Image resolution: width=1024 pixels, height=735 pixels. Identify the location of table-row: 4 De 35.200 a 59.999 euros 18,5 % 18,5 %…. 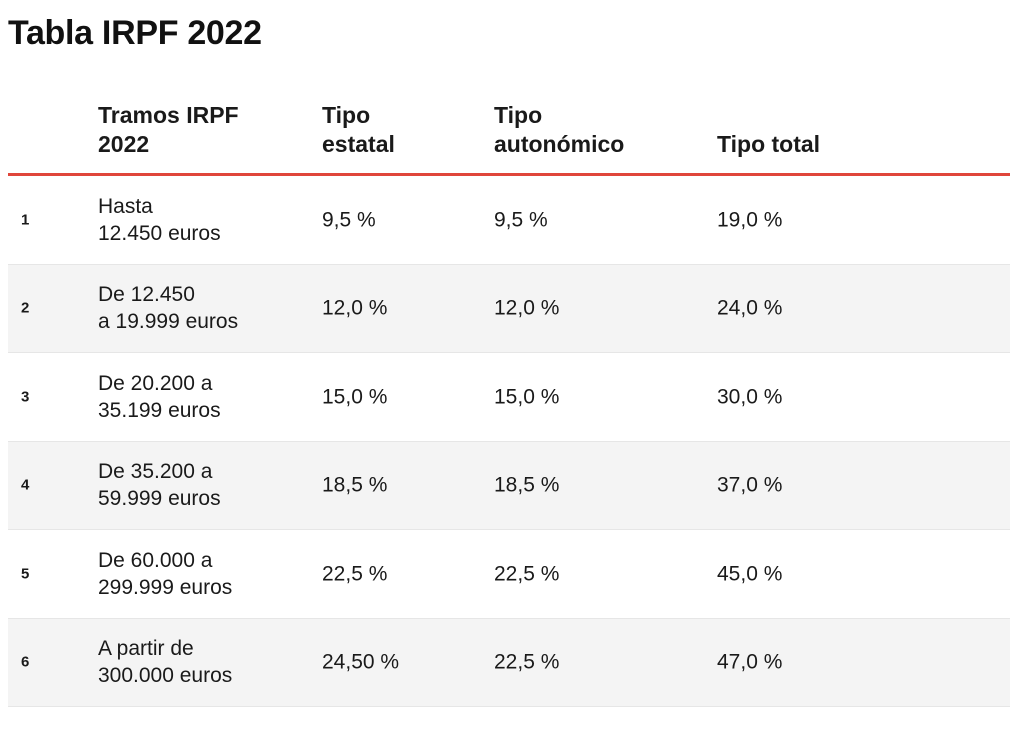
(509, 485).